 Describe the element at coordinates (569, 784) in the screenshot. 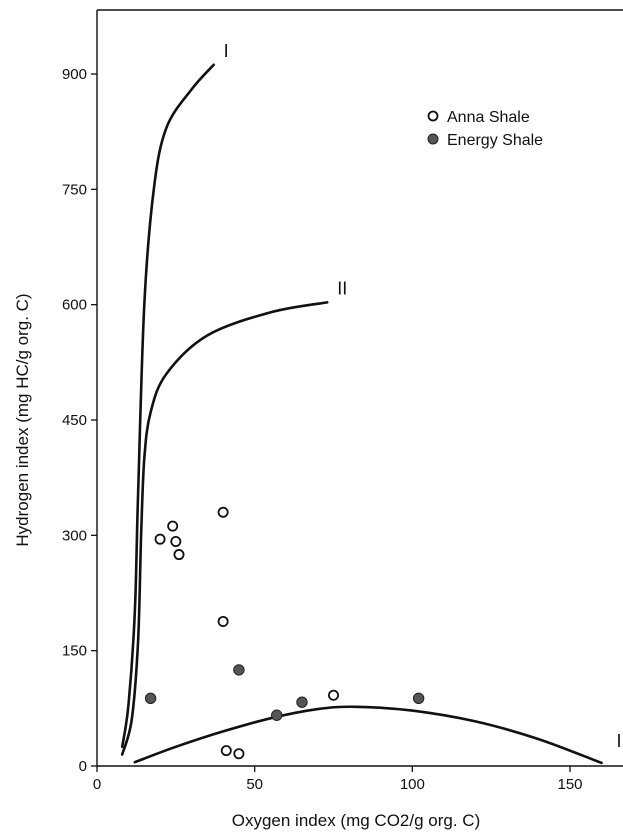

I see `x-tick-label: 150` at that location.